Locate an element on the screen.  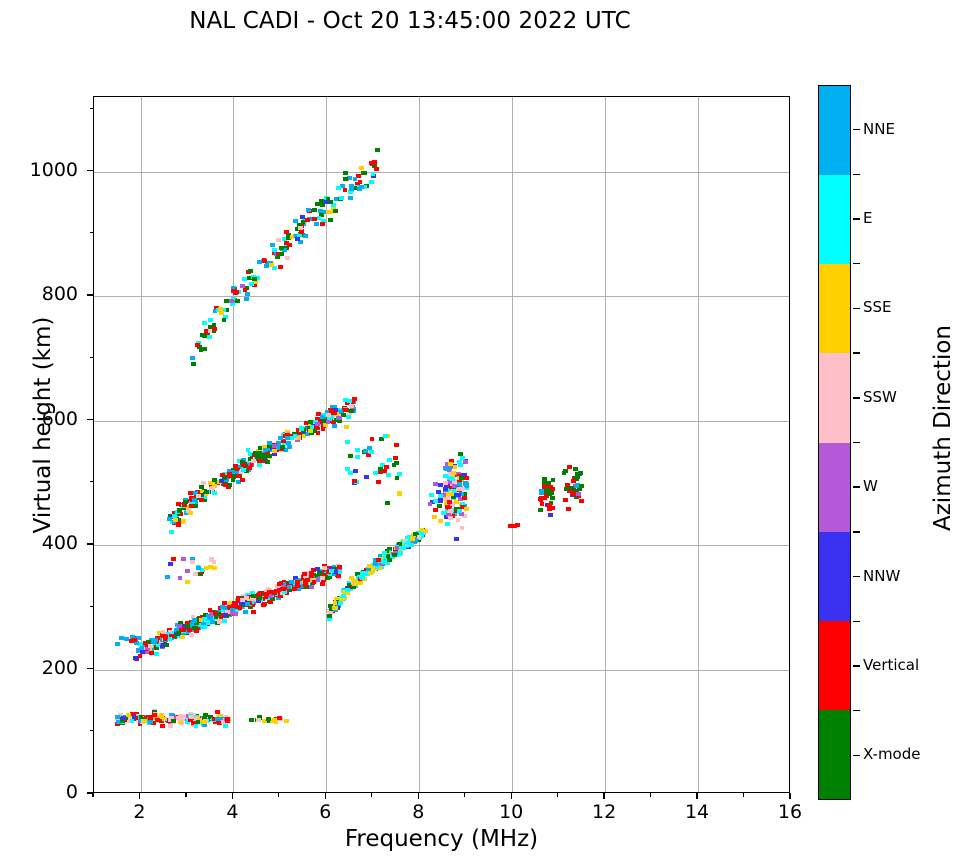
x-axis-minor-tick is located at coordinates (93, 795).